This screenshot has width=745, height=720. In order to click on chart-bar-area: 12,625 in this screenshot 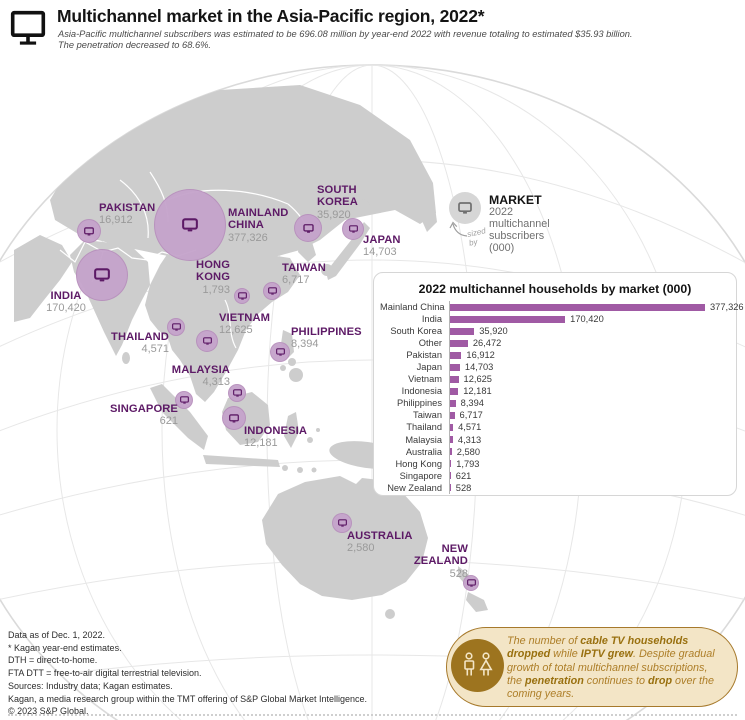, I will do `click(589, 379)`.